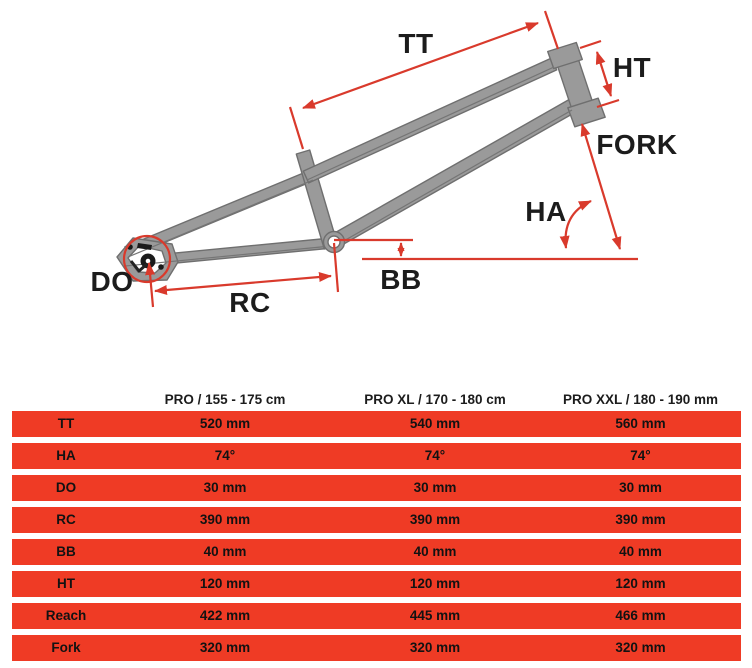 The width and height of the screenshot is (752, 668). Describe the element at coordinates (336, 267) in the screenshot. I see `bb-vertical-reference` at that location.